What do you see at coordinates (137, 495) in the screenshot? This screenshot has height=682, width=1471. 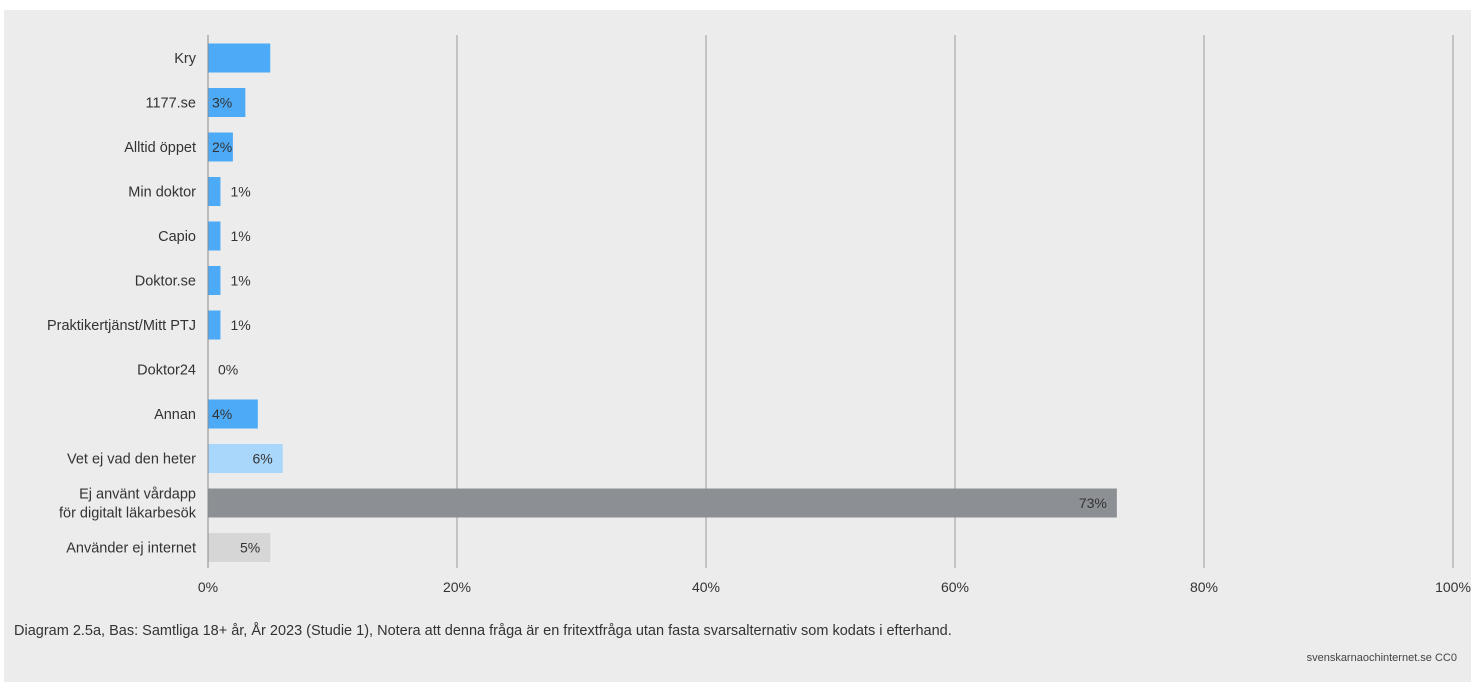 I see `category-label: Ej använt vårdapp` at bounding box center [137, 495].